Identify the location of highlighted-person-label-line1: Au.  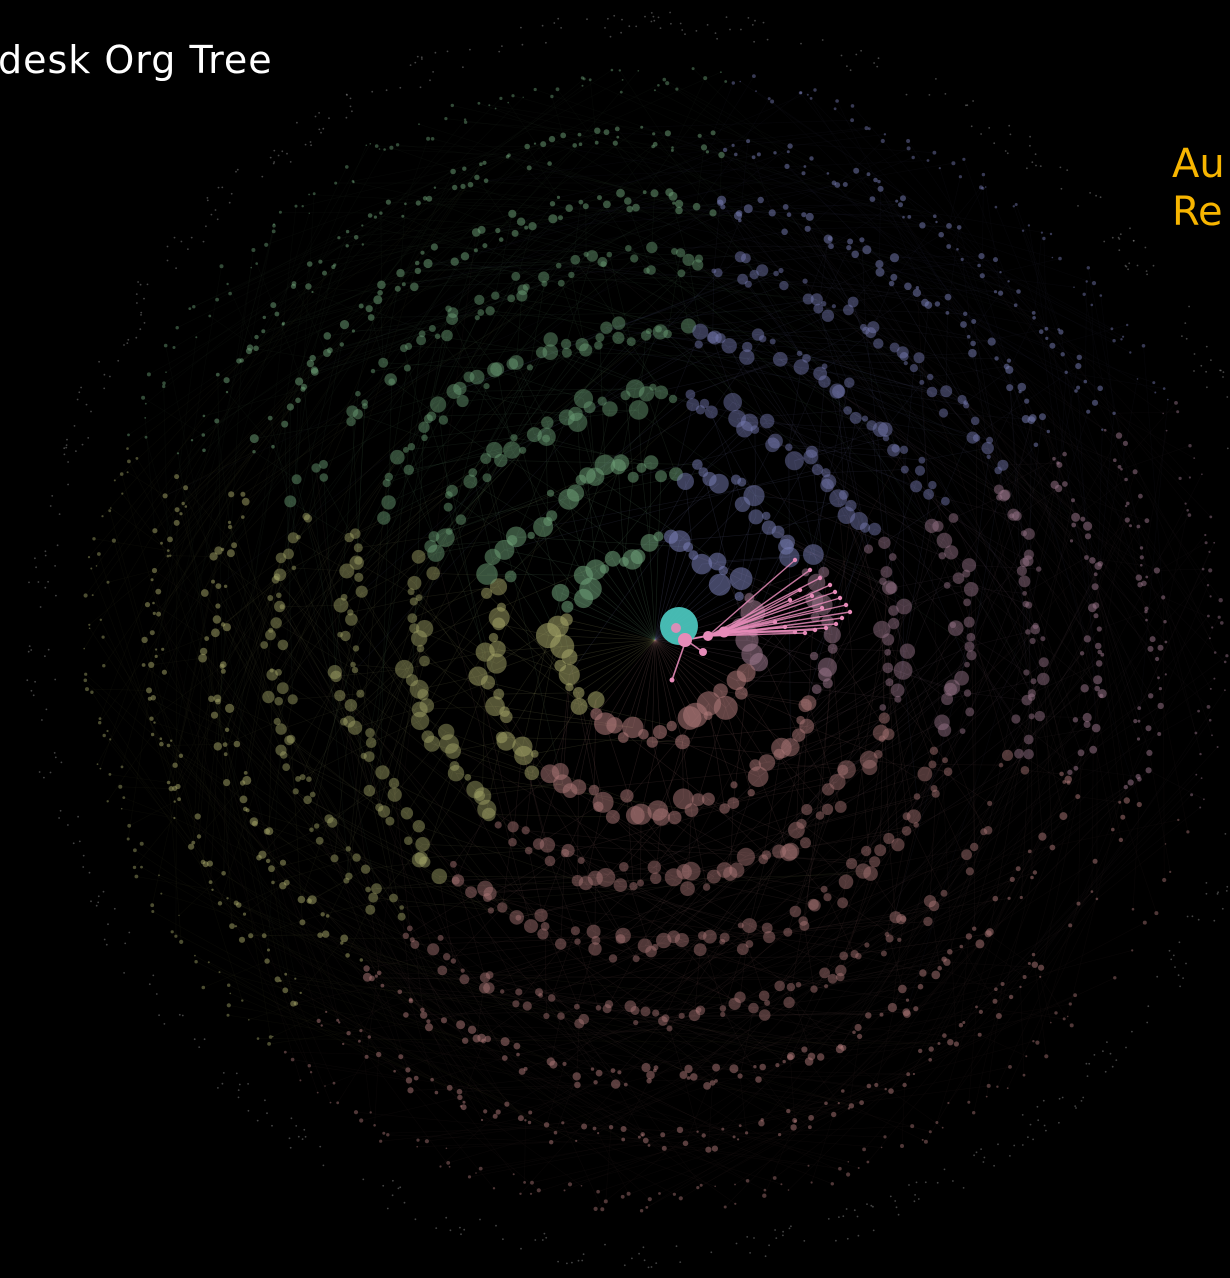
(1198, 164).